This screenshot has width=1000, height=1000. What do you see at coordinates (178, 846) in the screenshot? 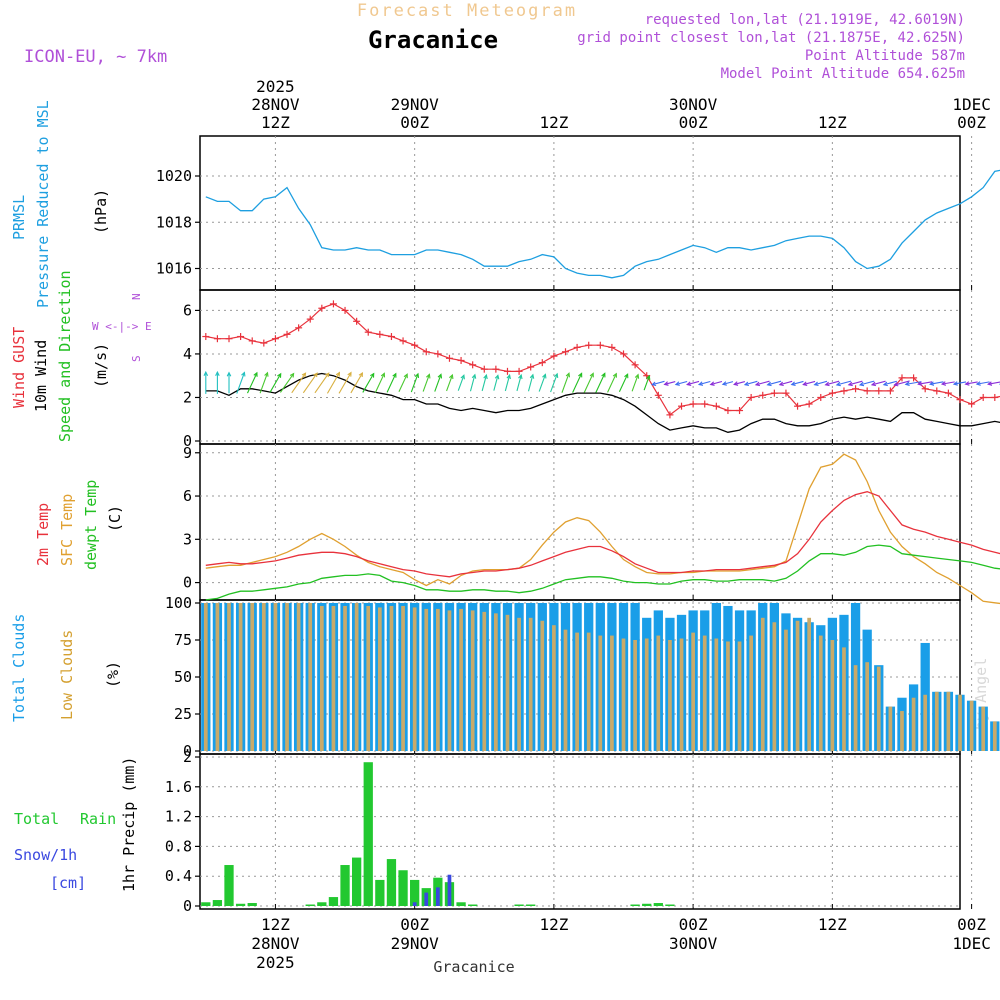
I see `y-tick-label: 0.8` at bounding box center [178, 846].